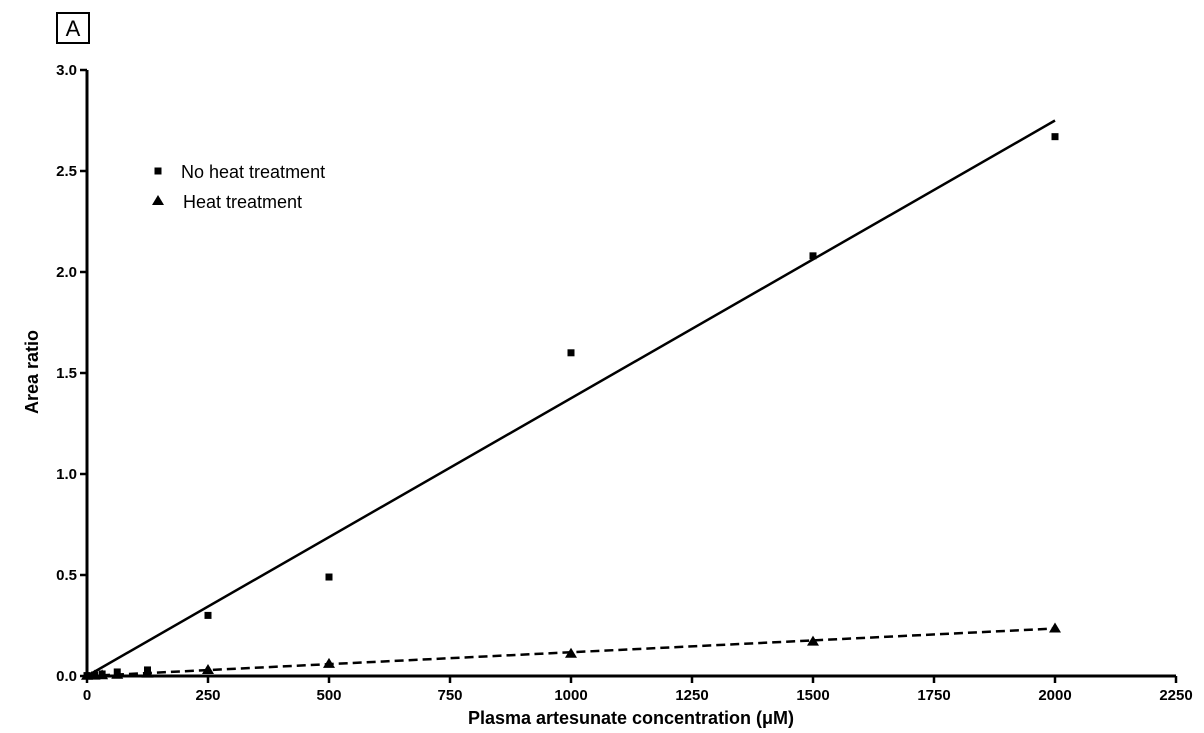  What do you see at coordinates (66, 474) in the screenshot?
I see `y-tick-label: 1.0` at bounding box center [66, 474].